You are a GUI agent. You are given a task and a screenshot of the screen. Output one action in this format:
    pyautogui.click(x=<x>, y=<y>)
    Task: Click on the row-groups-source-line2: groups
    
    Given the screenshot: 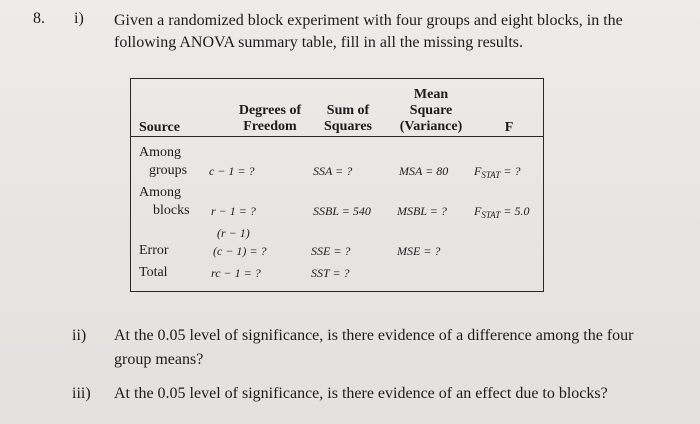 What is the action you would take?
    pyautogui.click(x=168, y=170)
    